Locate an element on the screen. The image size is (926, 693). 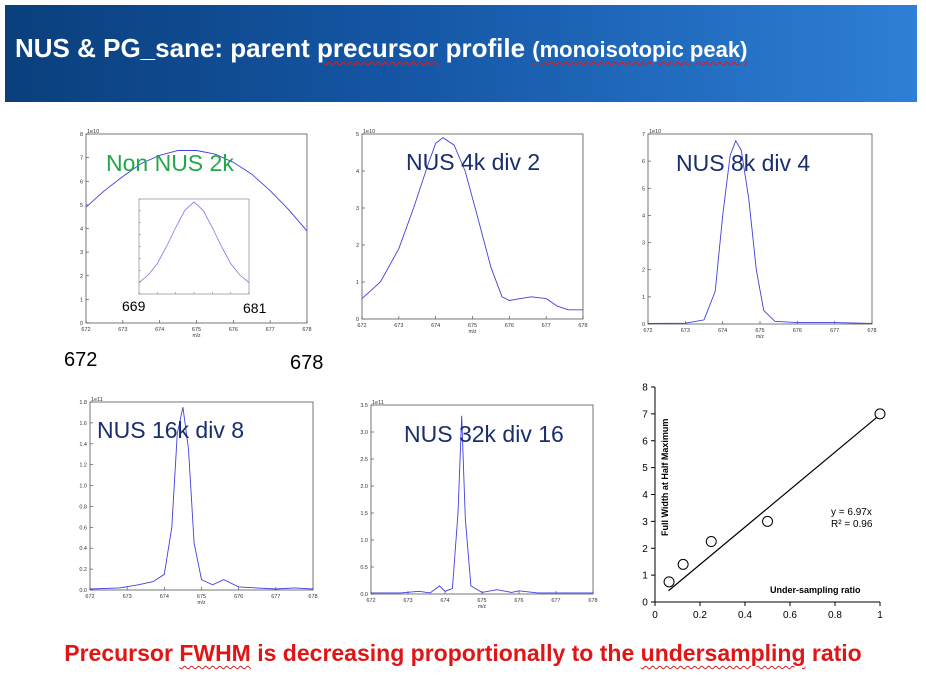
plot4-x-tick-label: 674 is located at coordinates (164, 597).